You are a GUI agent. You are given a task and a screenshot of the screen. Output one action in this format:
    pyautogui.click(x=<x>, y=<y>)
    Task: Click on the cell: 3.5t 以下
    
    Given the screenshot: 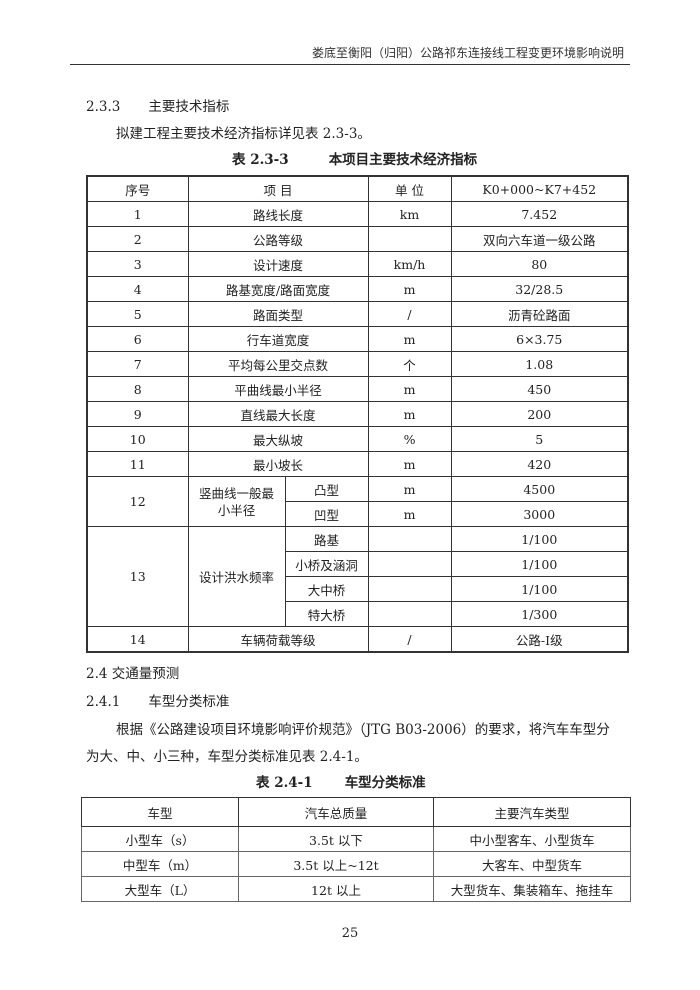 What is the action you would take?
    pyautogui.click(x=336, y=839)
    